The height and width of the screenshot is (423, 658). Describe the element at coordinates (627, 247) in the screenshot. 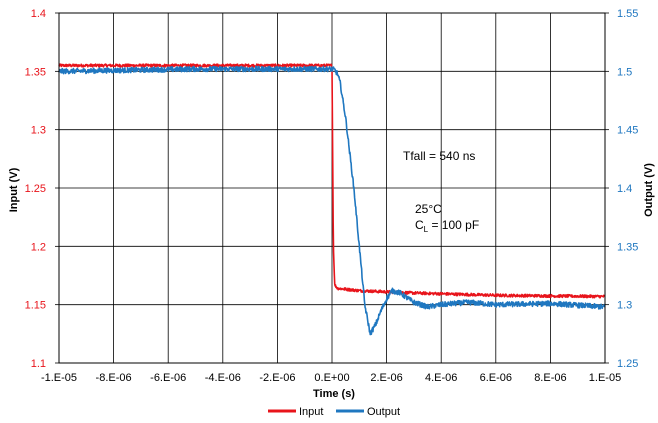

I see `y-right-tick-label: 1.35` at that location.